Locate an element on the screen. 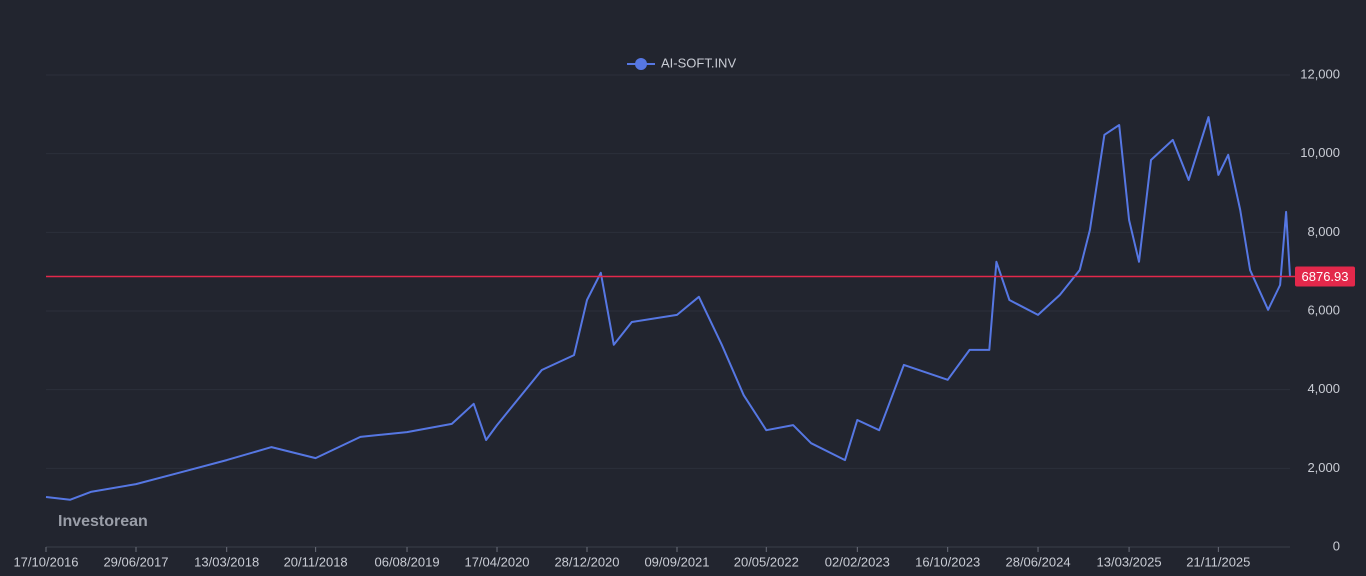 The height and width of the screenshot is (576, 1366). legend-marker is located at coordinates (641, 64).